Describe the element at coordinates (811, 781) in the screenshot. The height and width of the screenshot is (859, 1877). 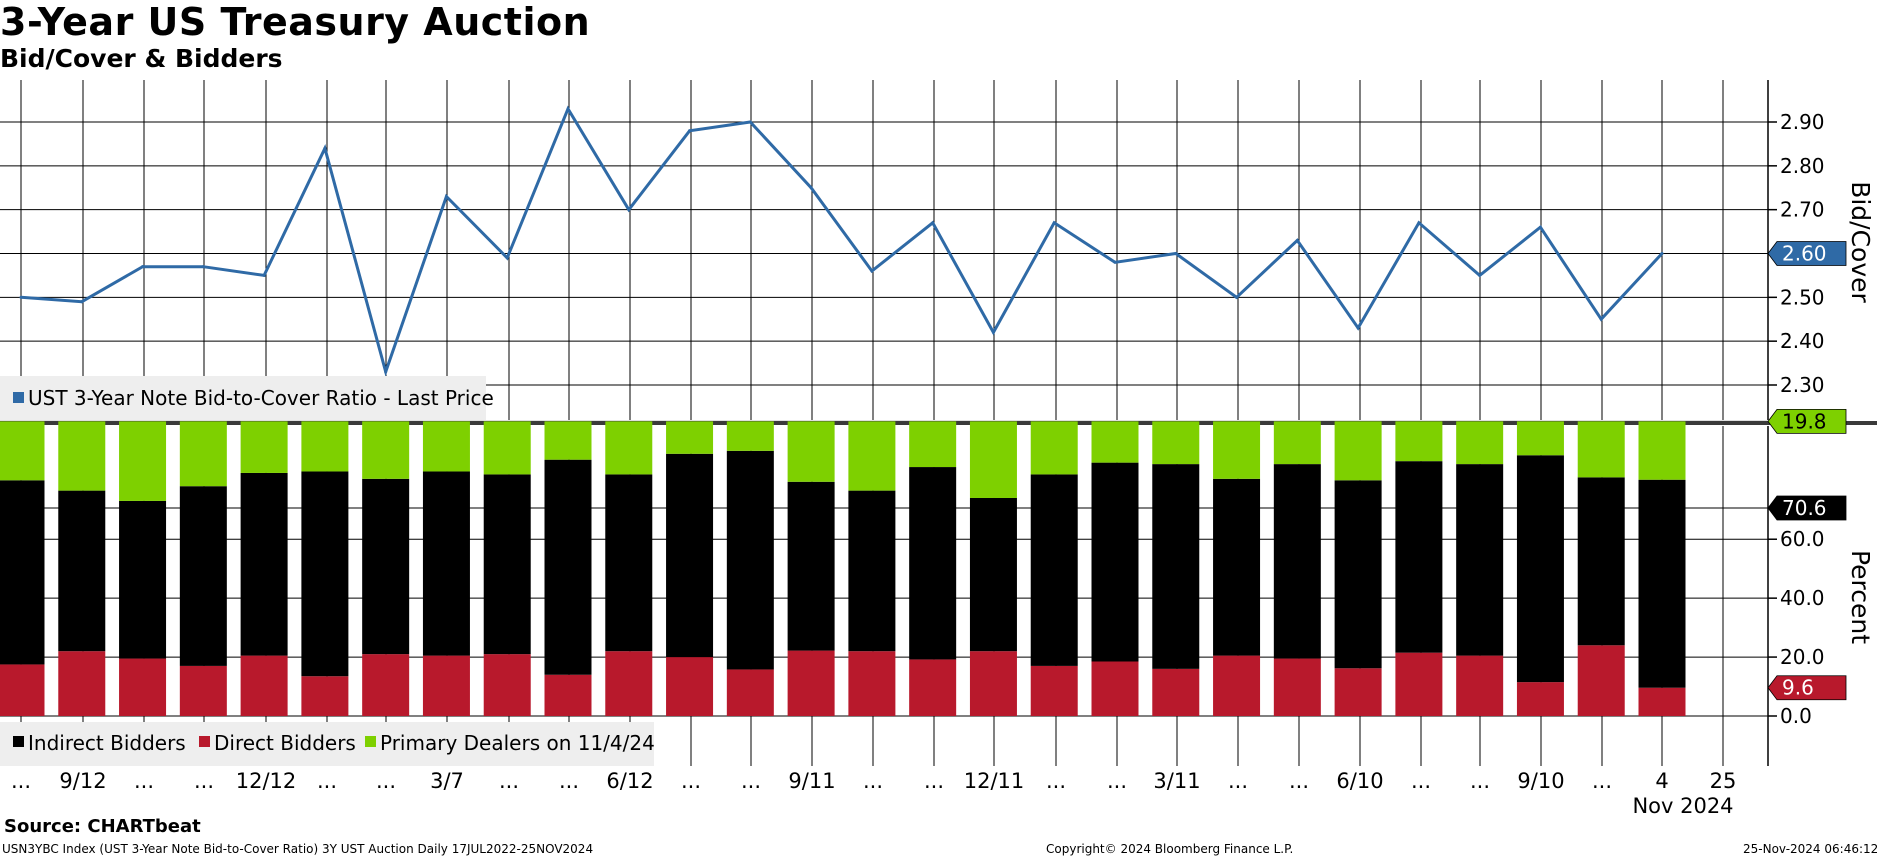
I see `x-tick-label-13: 9/11` at that location.